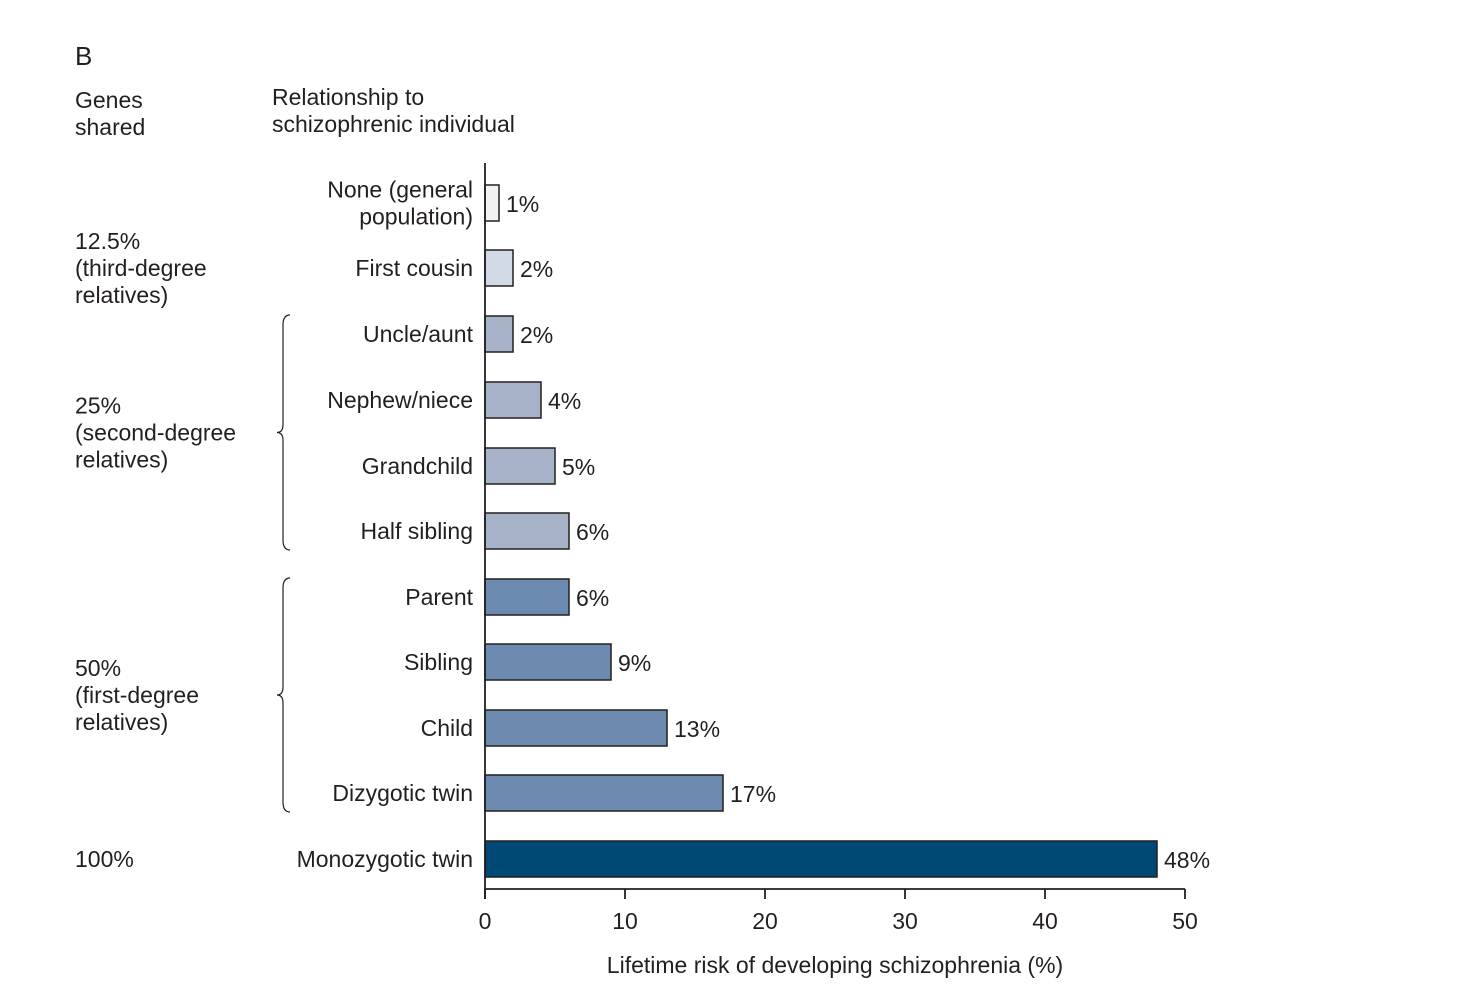  I want to click on genes-shared-label: 50% (first-degree relatives), so click(137, 695).